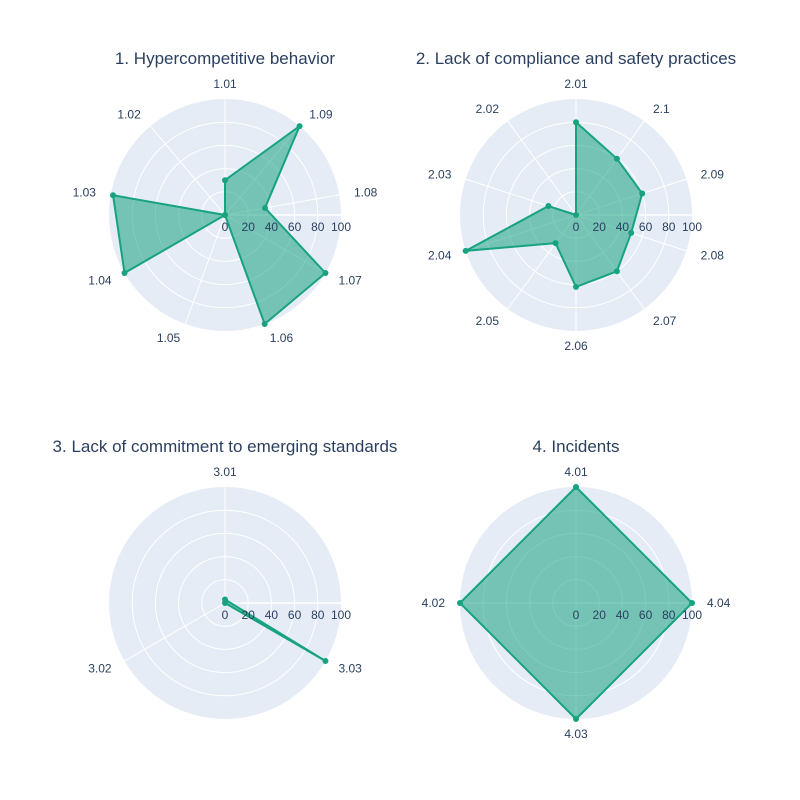  I want to click on data-point-1.01, so click(225, 180).